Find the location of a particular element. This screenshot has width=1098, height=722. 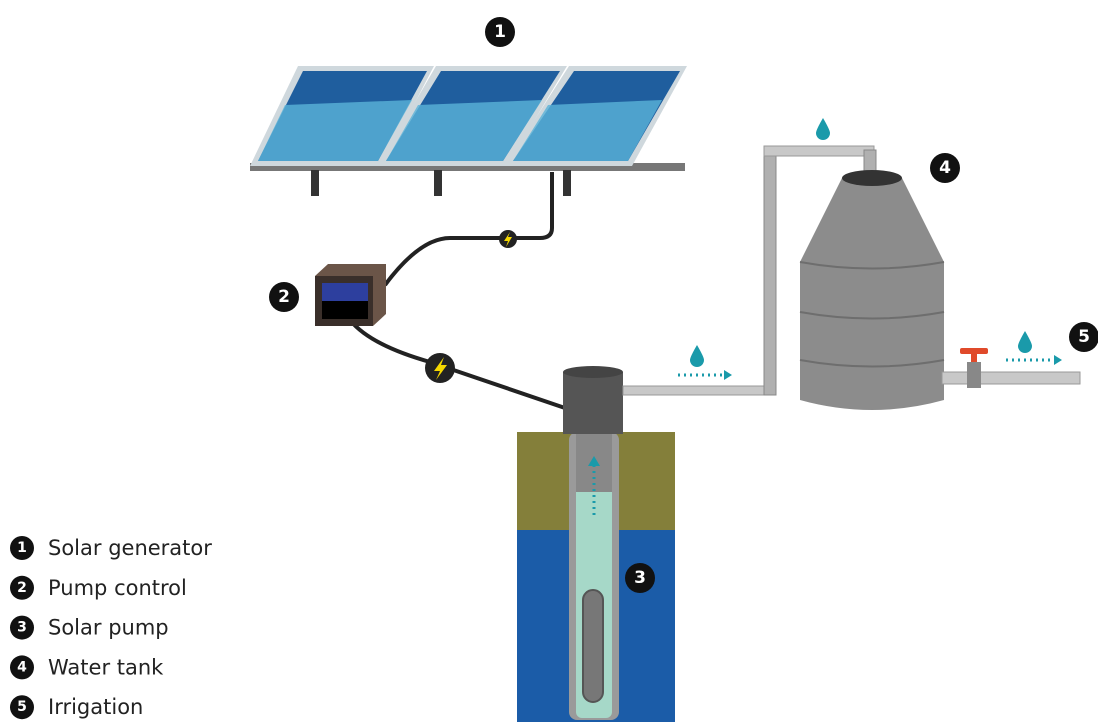

badge: 2 is located at coordinates (284, 297).